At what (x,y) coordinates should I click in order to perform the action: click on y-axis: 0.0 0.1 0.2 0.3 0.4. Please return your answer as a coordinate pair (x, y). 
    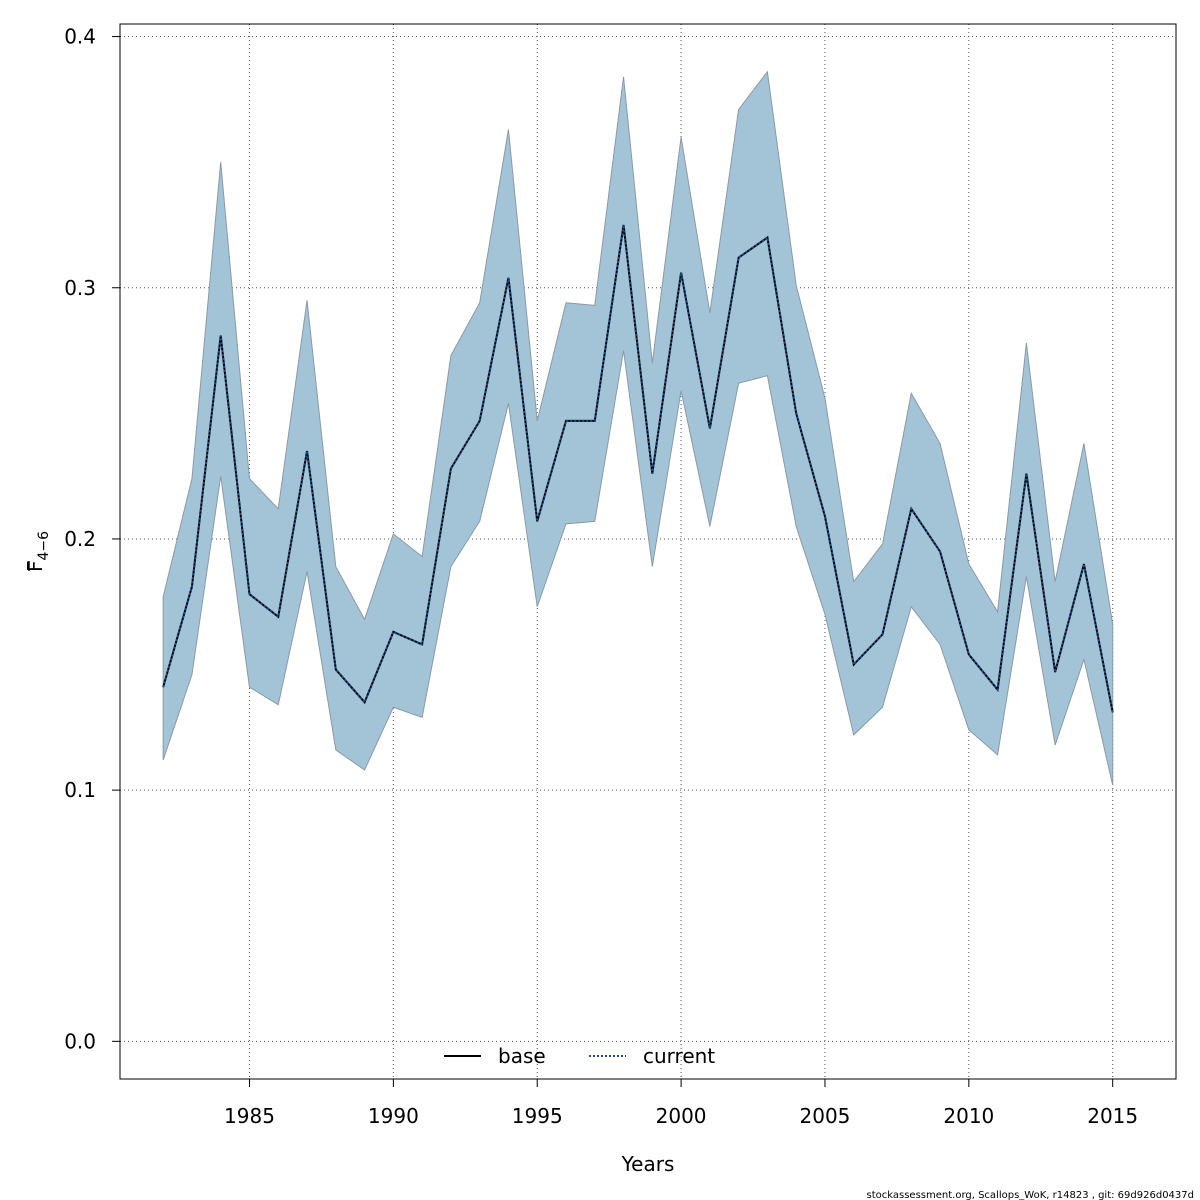
    Looking at the image, I should click on (92, 539).